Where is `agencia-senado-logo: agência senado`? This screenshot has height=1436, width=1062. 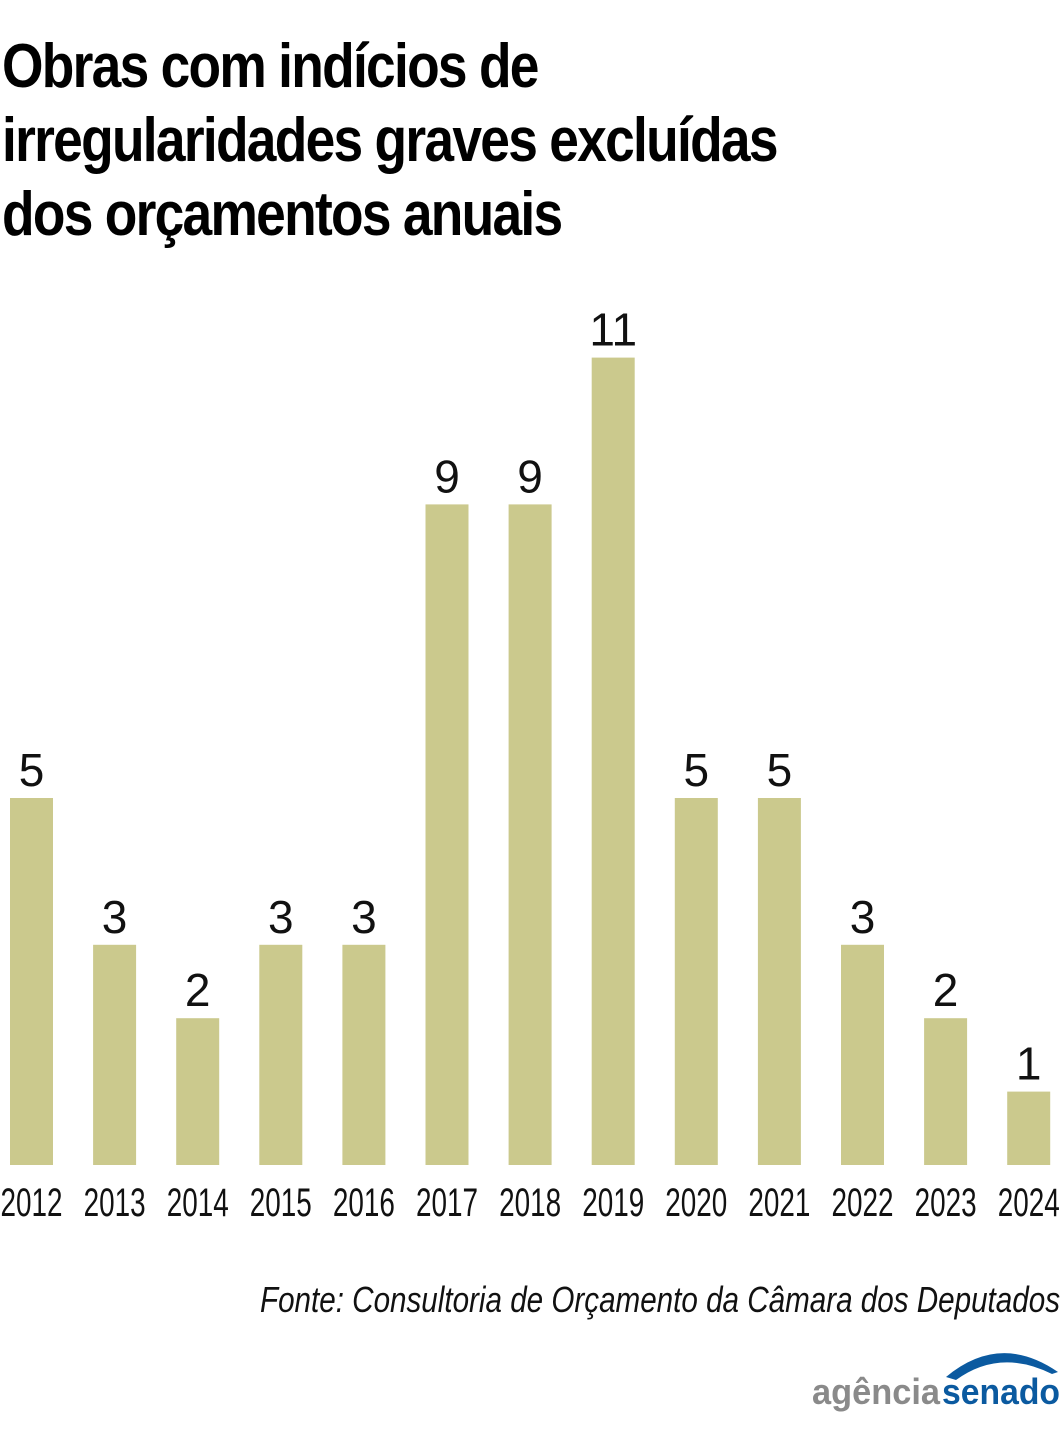
agencia-senado-logo: agência senado is located at coordinates (936, 1382).